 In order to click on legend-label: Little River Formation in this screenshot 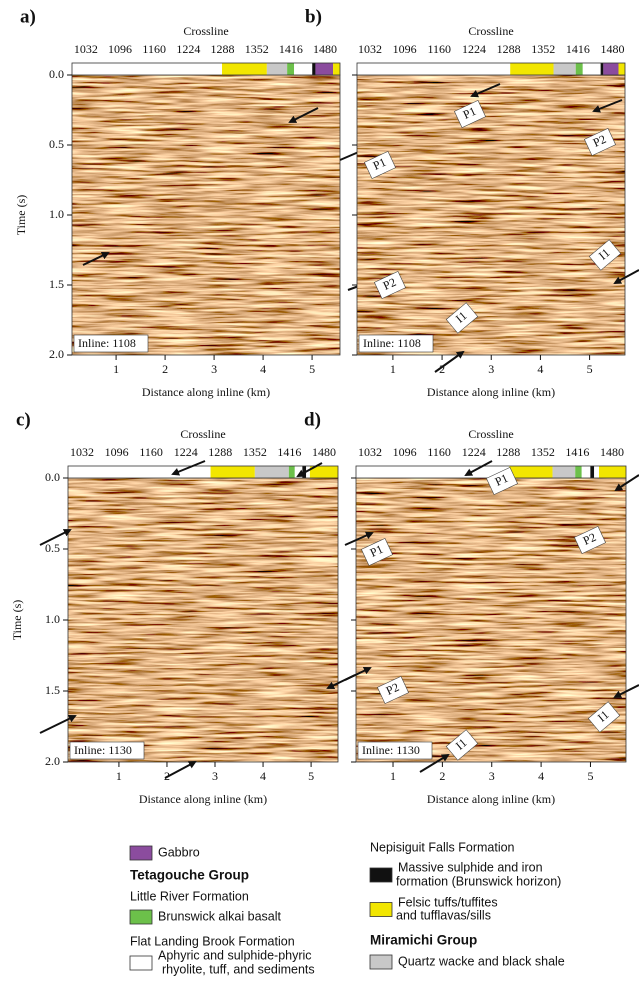, I will do `click(189, 896)`.